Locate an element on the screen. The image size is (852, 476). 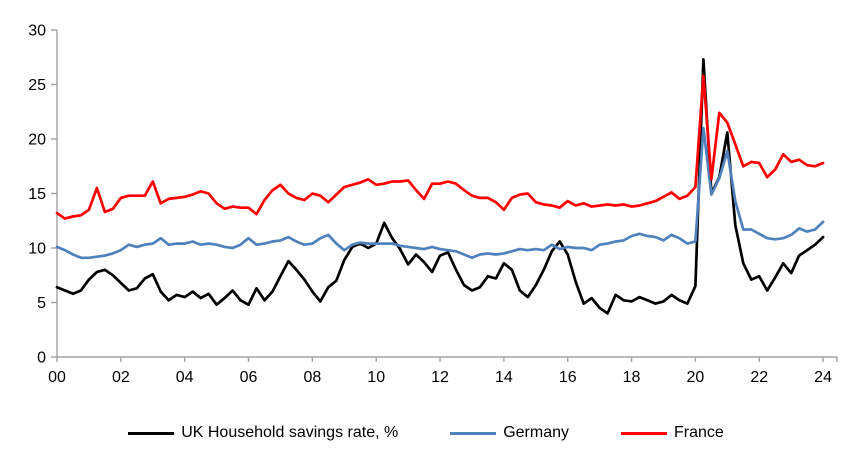
legend-swatch-uk is located at coordinates (151, 433).